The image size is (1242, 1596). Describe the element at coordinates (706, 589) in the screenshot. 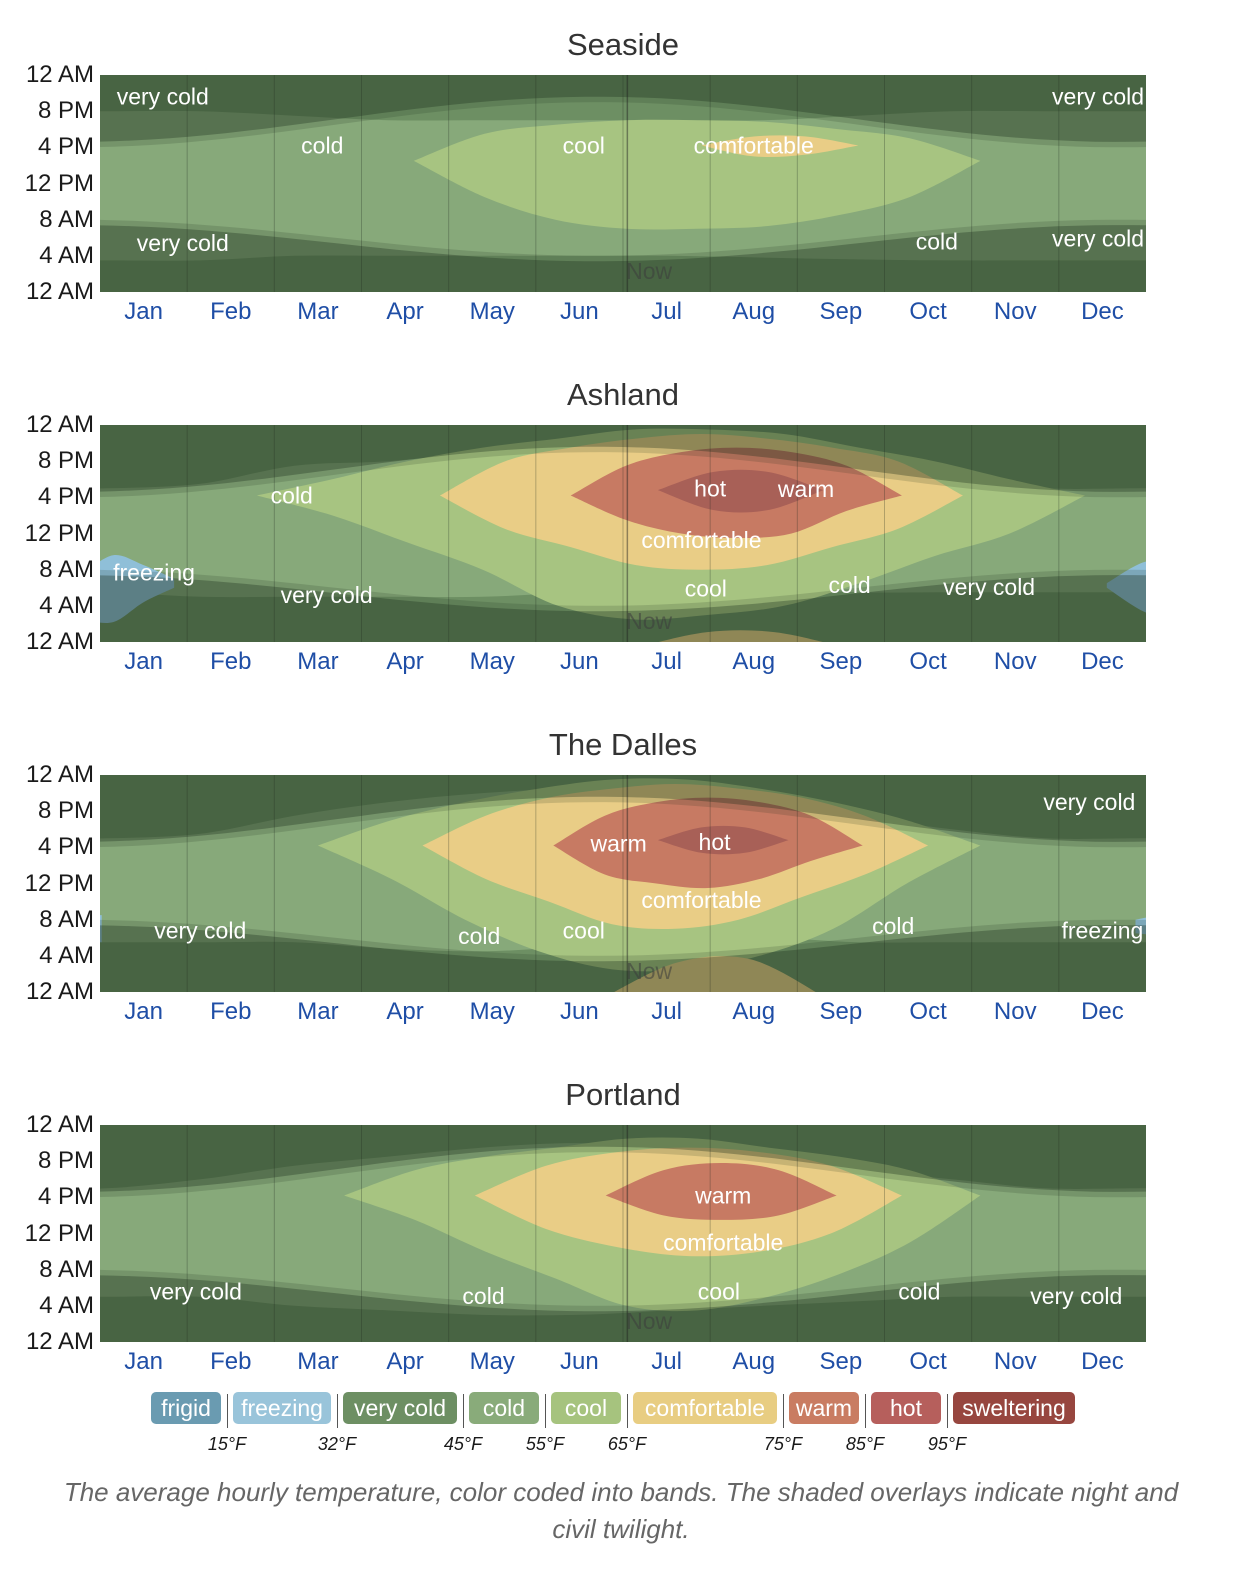

I see `band-label: cool` at that location.